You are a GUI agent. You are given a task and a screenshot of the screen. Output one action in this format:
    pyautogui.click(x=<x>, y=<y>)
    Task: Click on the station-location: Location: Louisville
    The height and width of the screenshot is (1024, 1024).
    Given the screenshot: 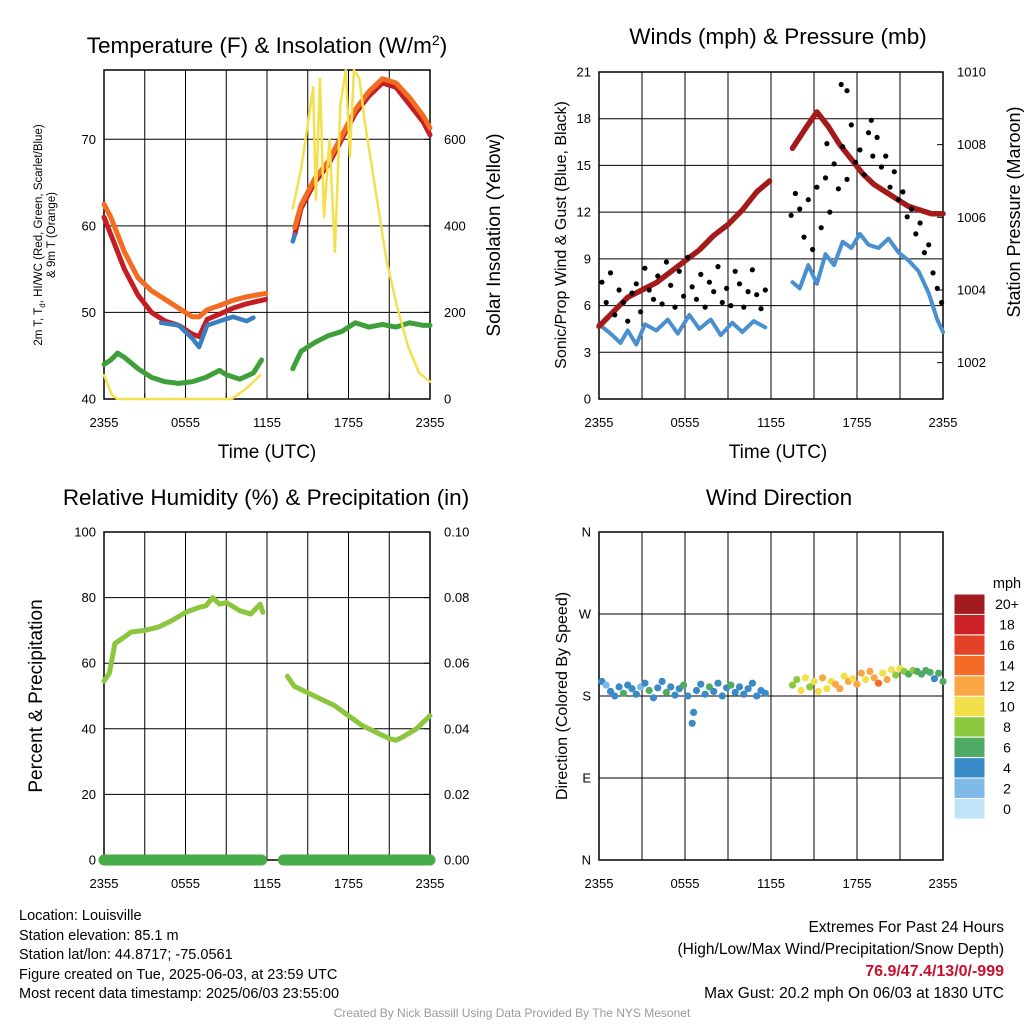 What is the action you would take?
    pyautogui.click(x=80, y=916)
    